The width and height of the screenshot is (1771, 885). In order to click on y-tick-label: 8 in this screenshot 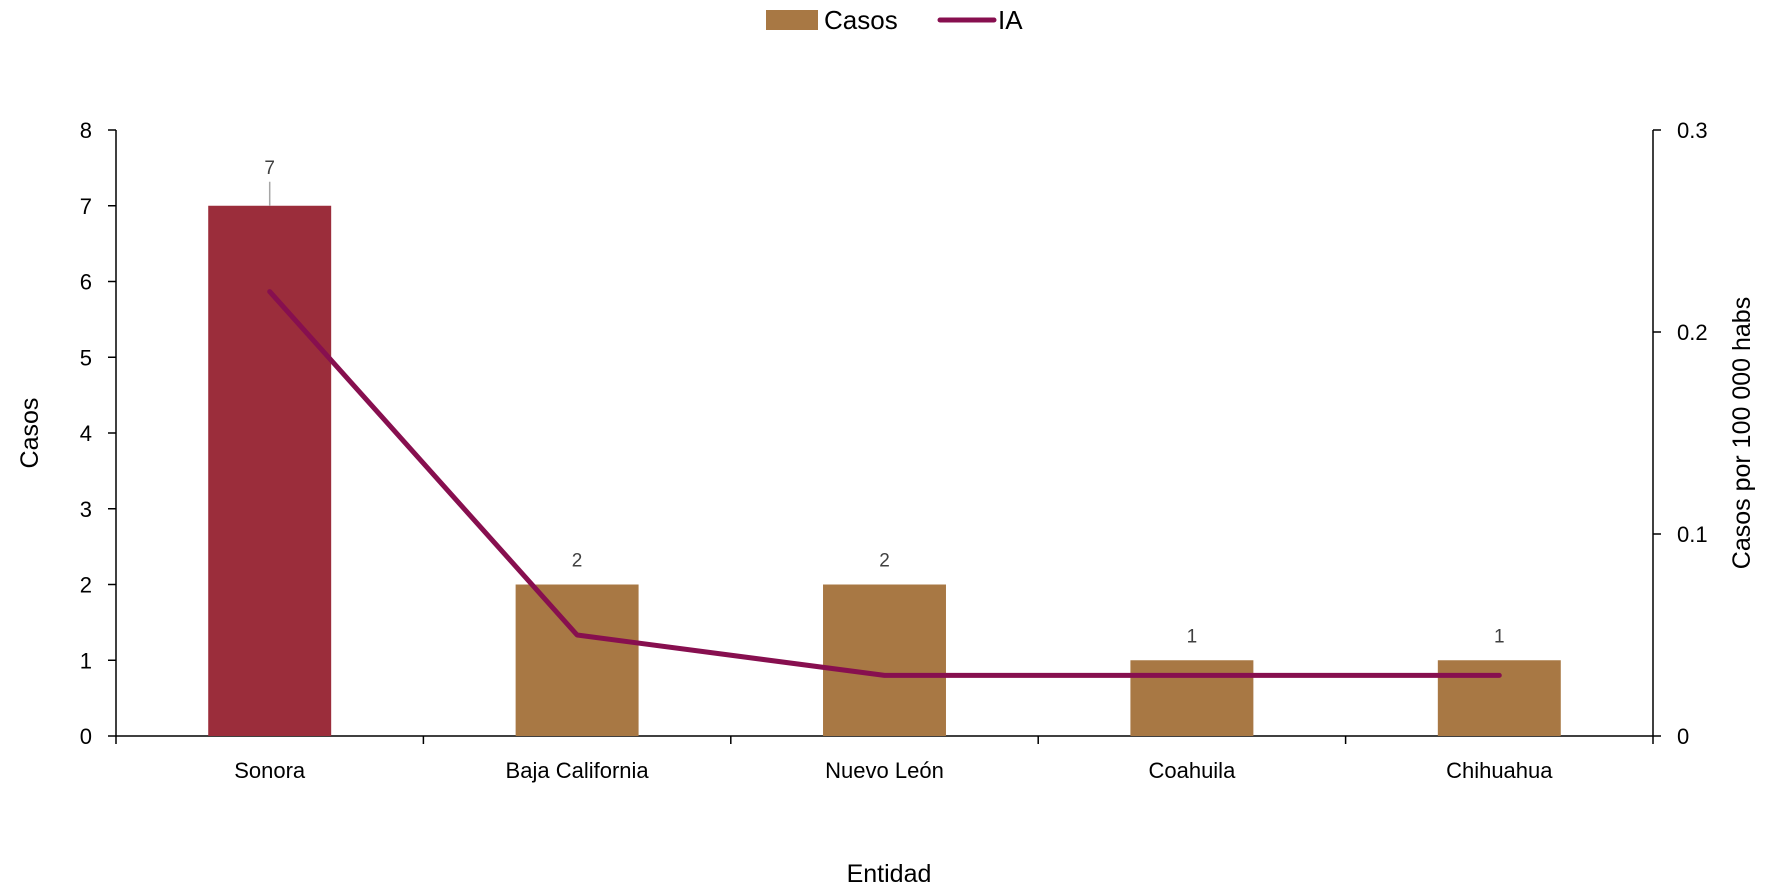, I will do `click(86, 130)`.